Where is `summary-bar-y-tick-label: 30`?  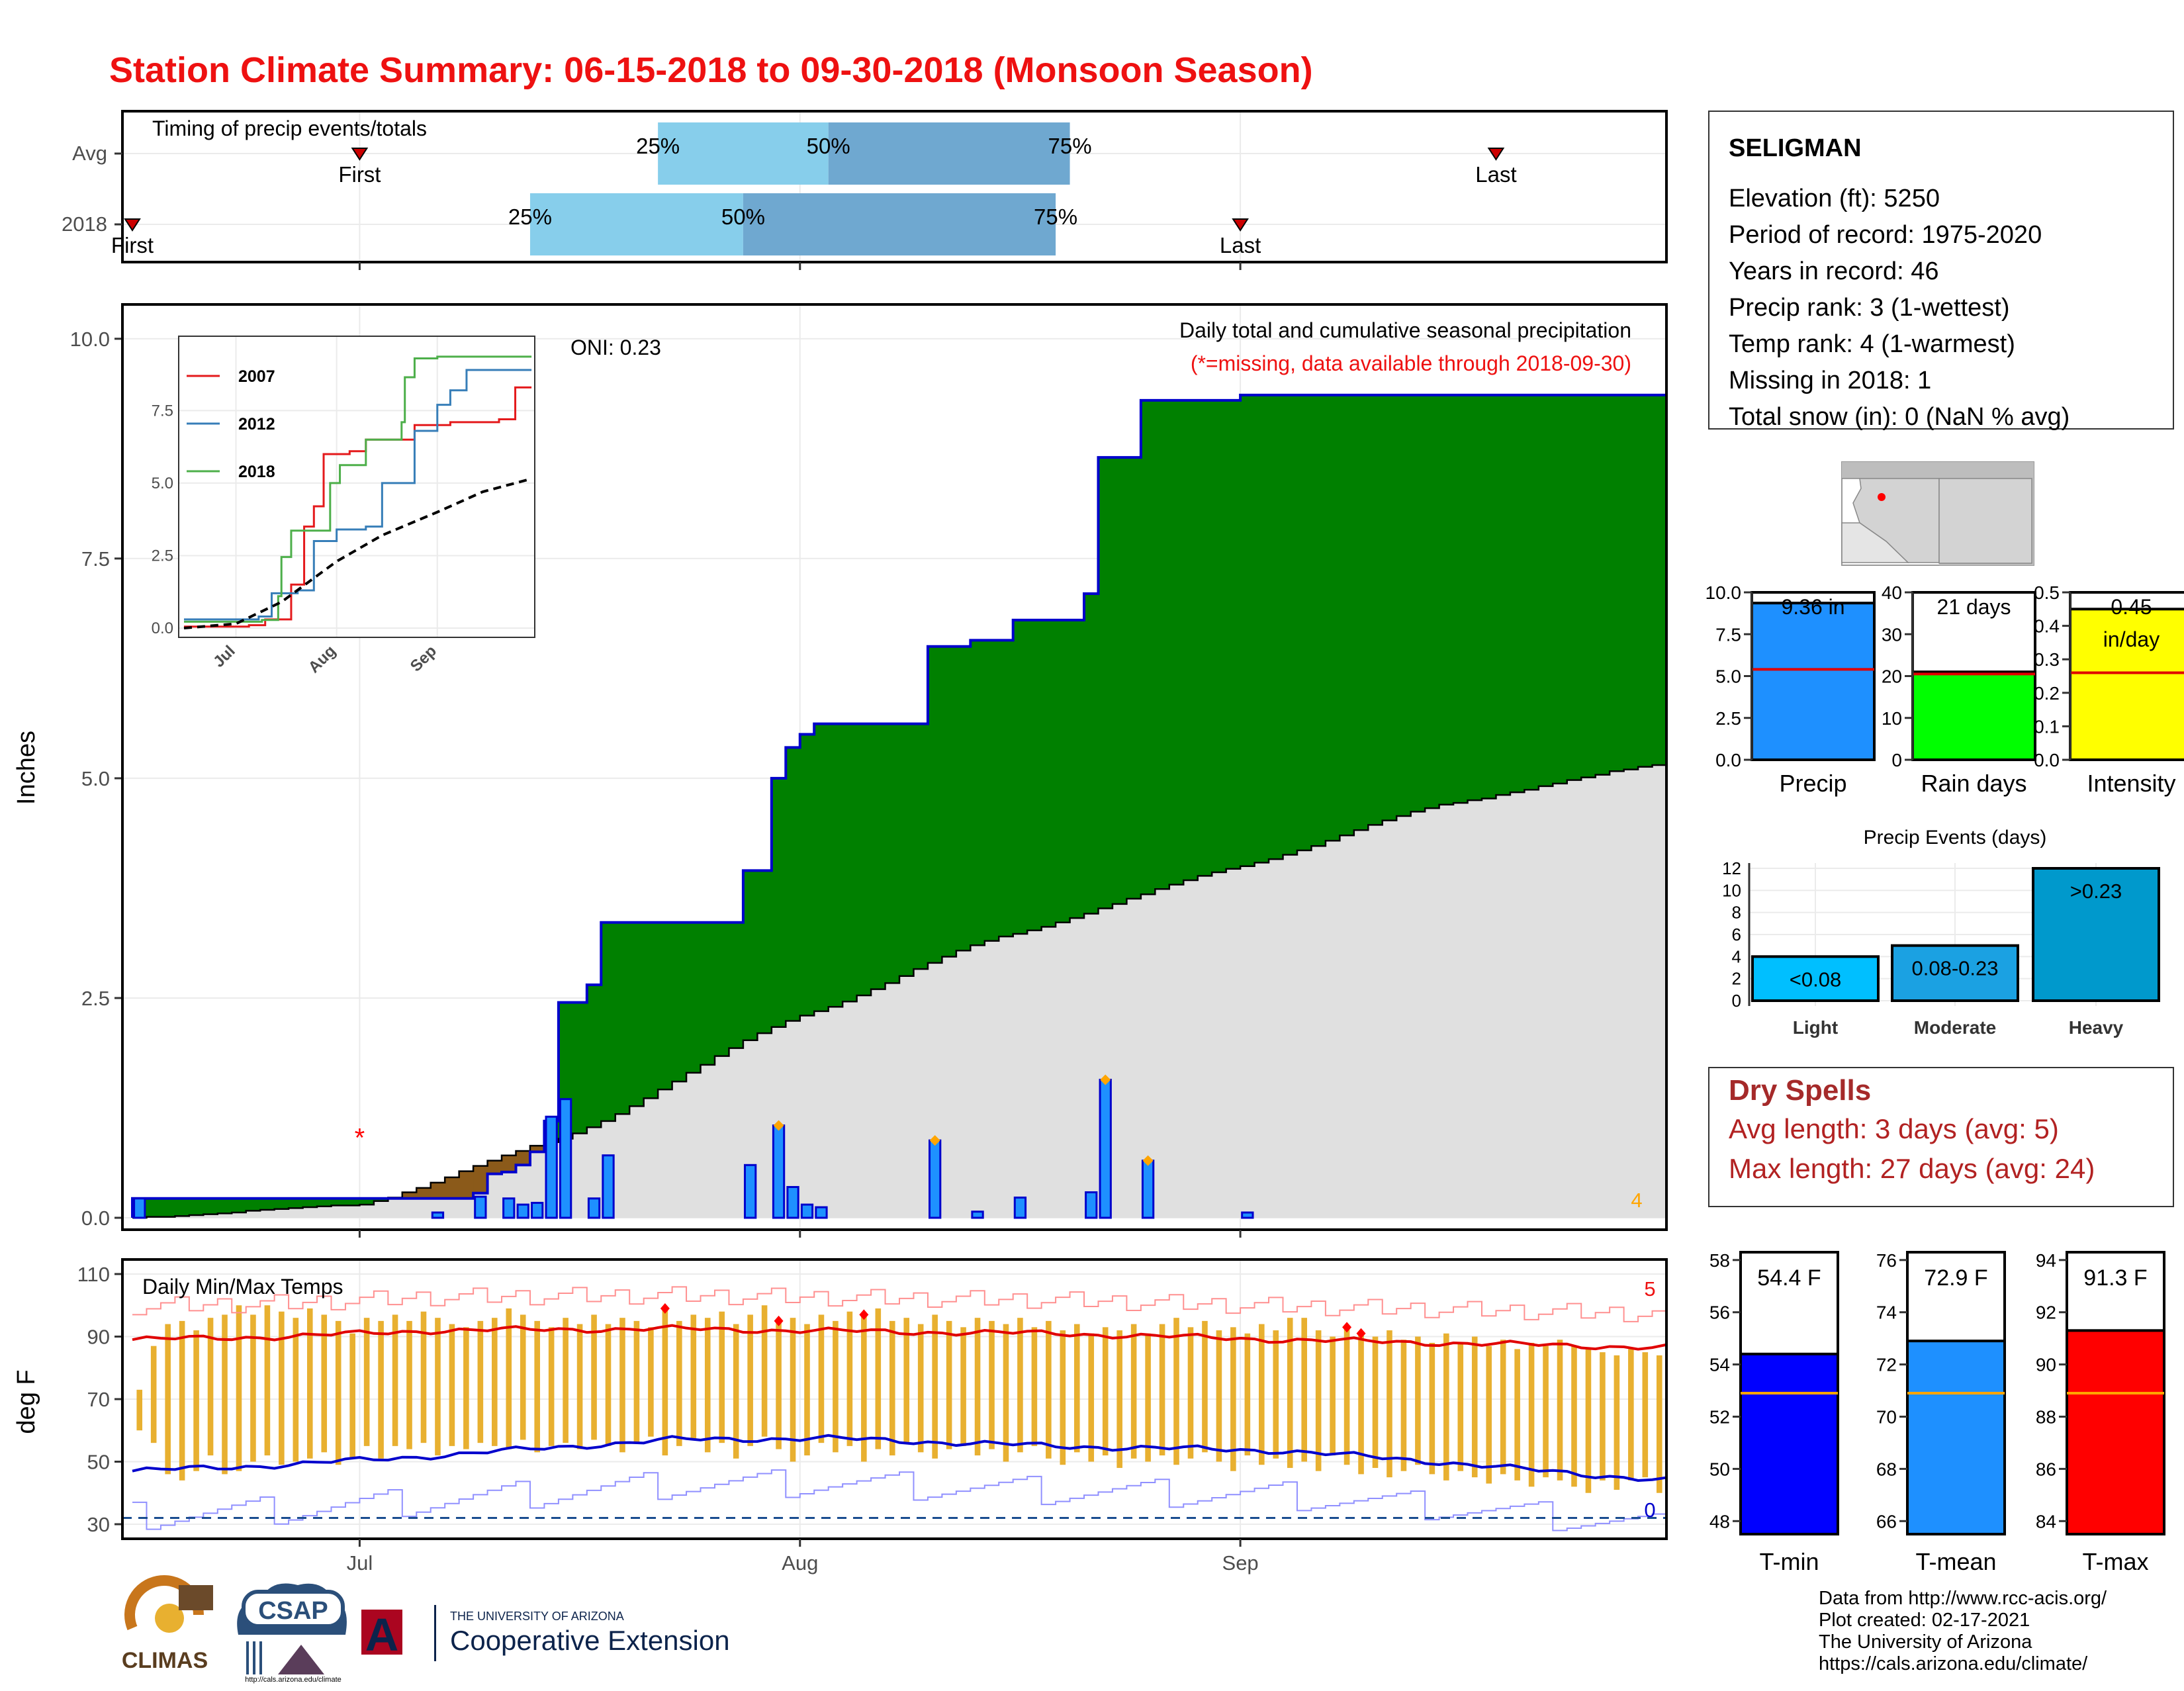
summary-bar-y-tick-label: 30 is located at coordinates (1892, 635).